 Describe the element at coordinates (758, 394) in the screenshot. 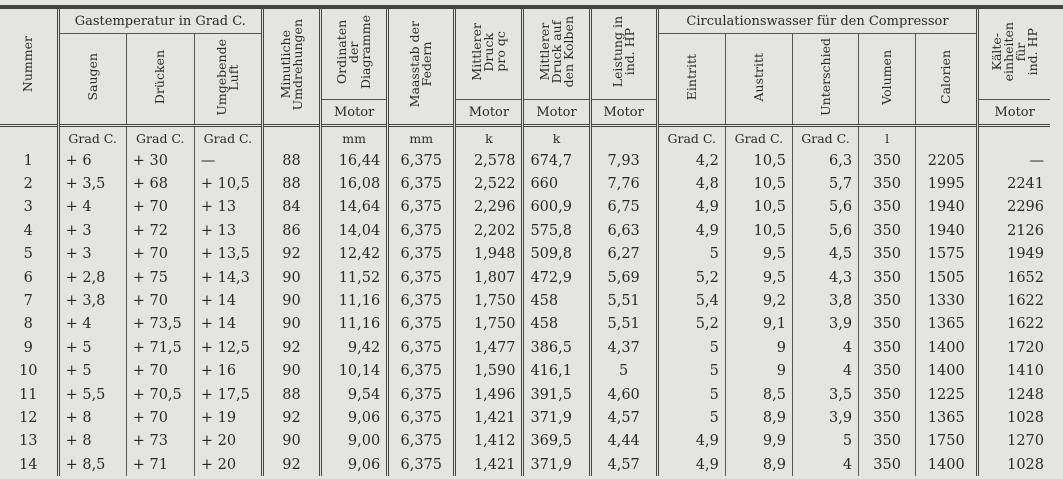

I see `table-cell: 8,5` at that location.